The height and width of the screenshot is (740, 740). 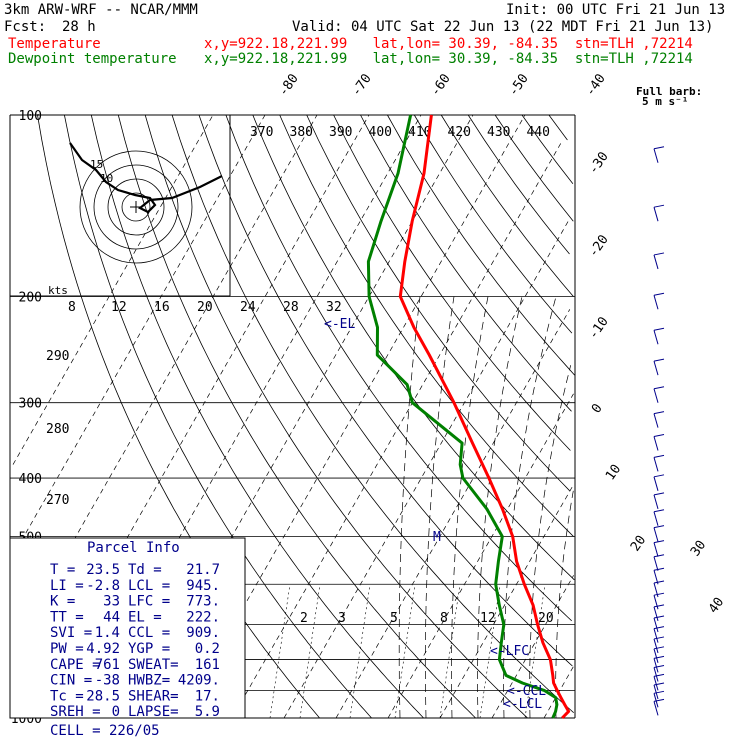 I want to click on svg-text: TT =, so click(x=67, y=617).